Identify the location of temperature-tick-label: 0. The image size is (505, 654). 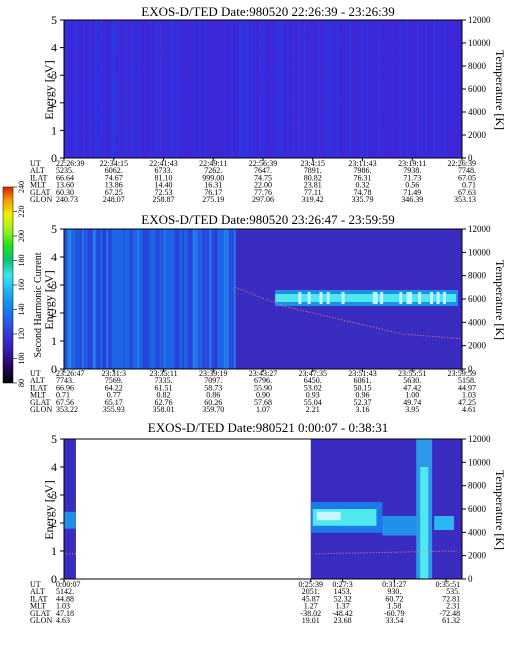
(470, 579).